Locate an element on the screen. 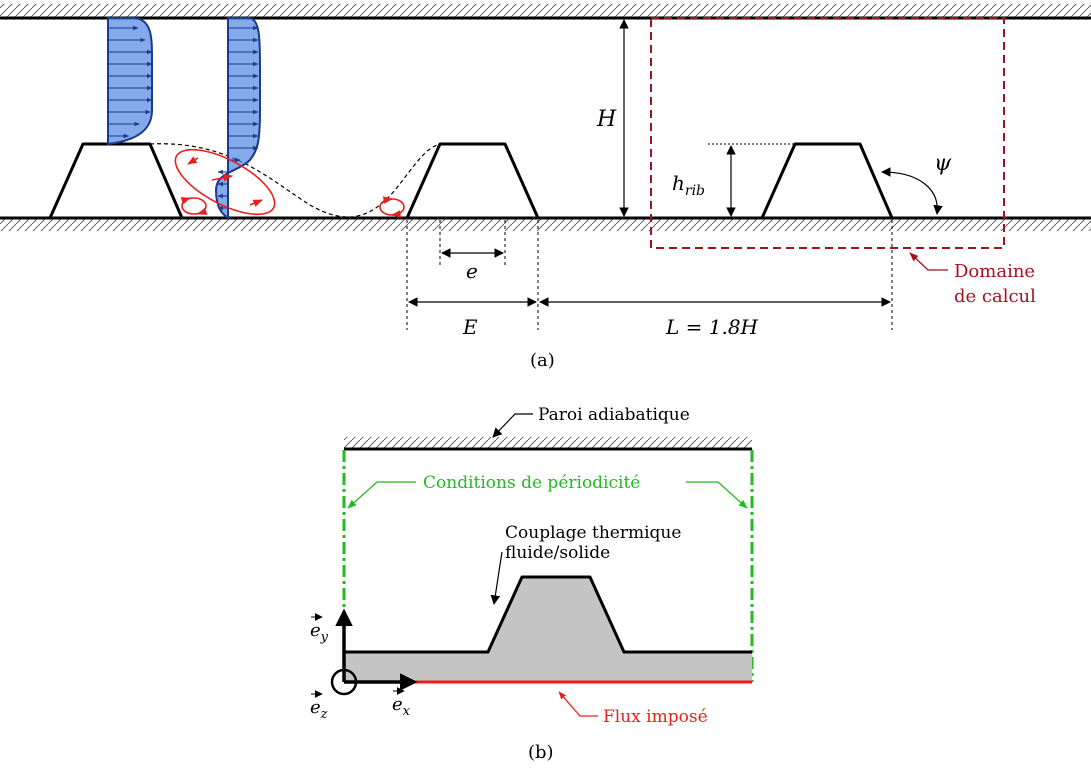 Image resolution: width=1091 pixels, height=769 pixels. axis-ez-label: ez is located at coordinates (319, 709).